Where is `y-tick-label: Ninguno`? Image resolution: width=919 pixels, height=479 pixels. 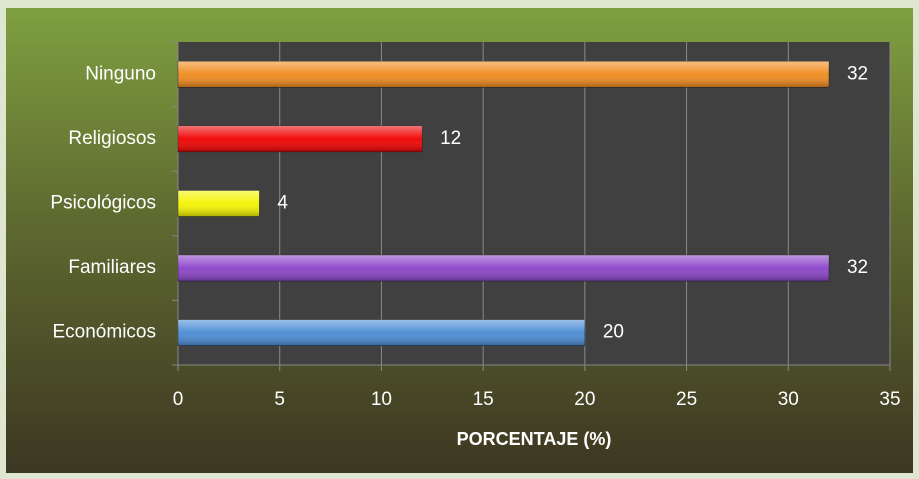 y-tick-label: Ninguno is located at coordinates (120, 73).